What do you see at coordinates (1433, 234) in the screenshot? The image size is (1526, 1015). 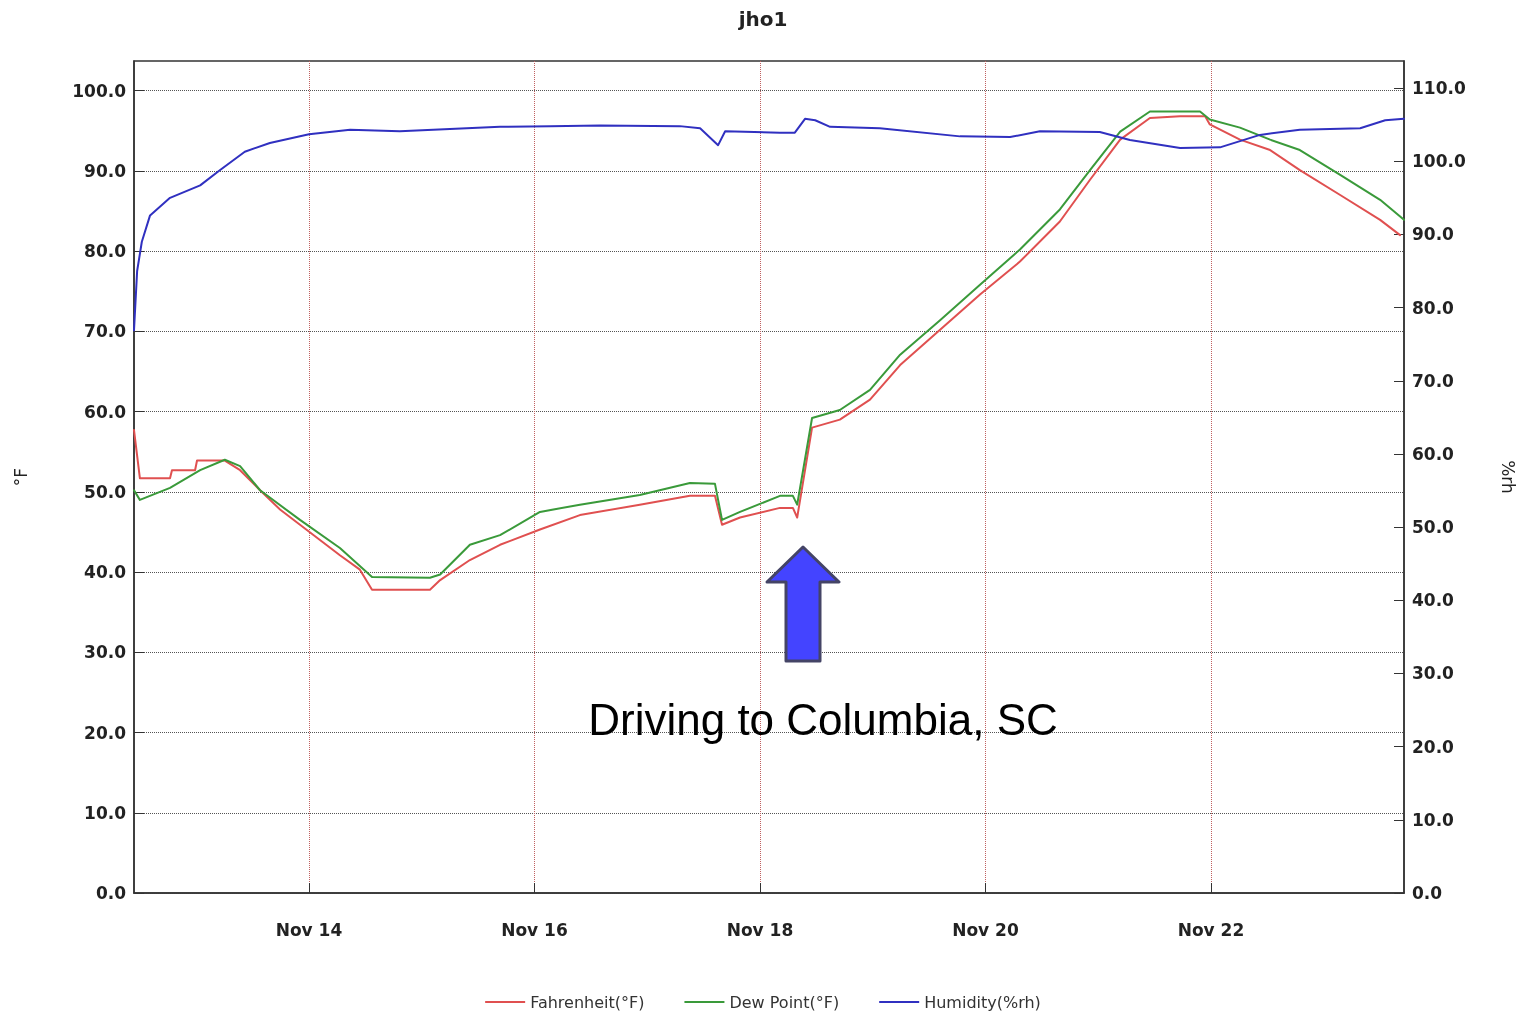 I see `y2-tick-label: 90.0` at bounding box center [1433, 234].